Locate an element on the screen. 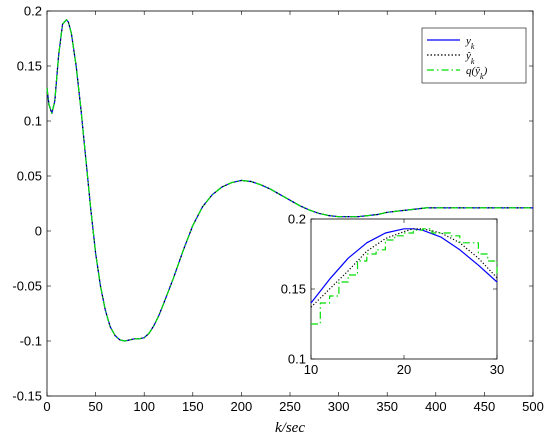  y-tick-label: -0.1 is located at coordinates (31, 341).